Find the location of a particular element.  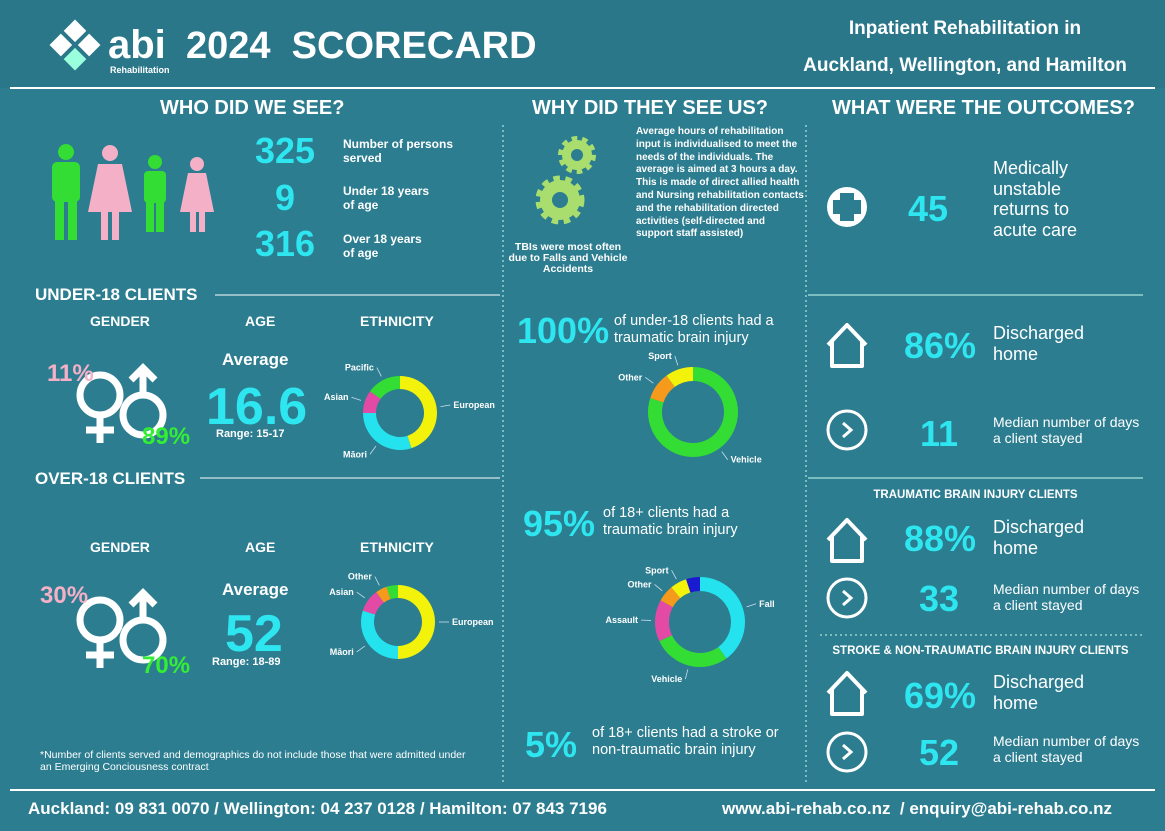

subtitle: Inpatient Rehabilitation in is located at coordinates (965, 28).